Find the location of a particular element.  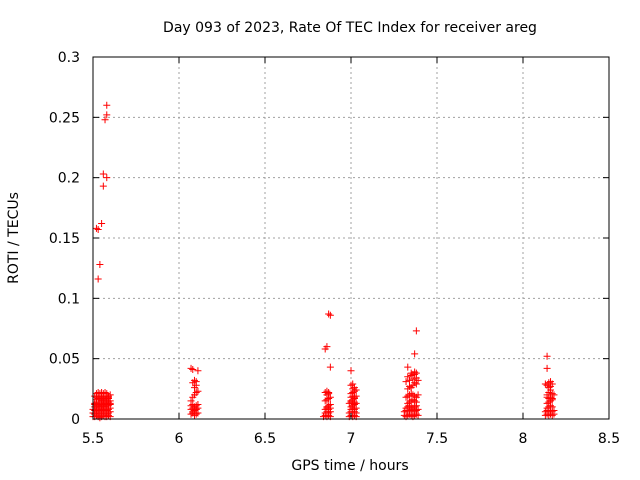

y-tick-label: 0.05 is located at coordinates (64, 360).